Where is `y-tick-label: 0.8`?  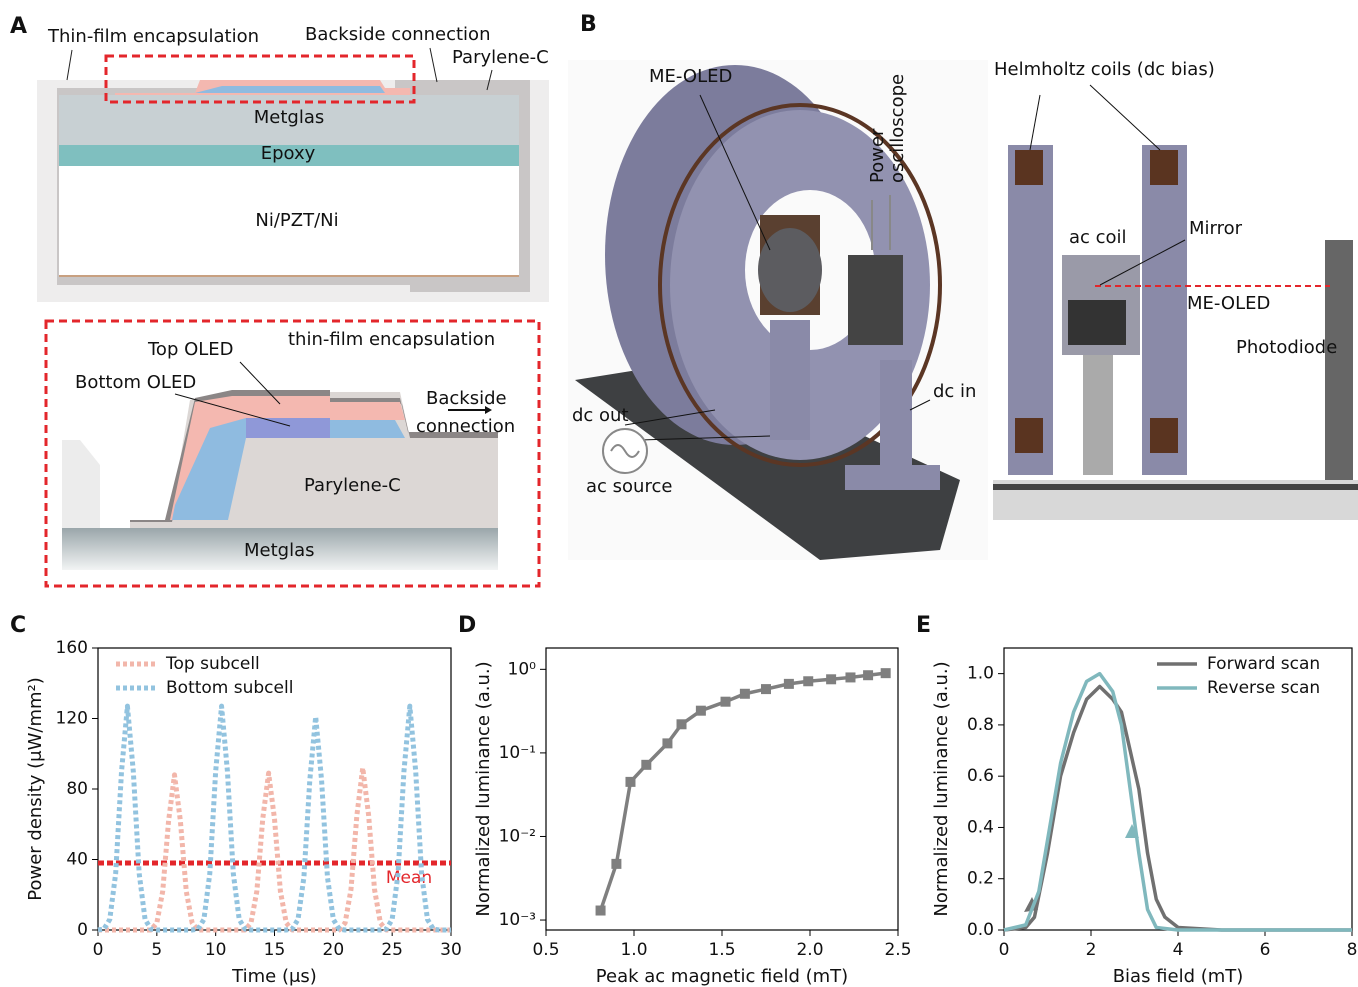
y-tick-label: 0.8 is located at coordinates (980, 725).